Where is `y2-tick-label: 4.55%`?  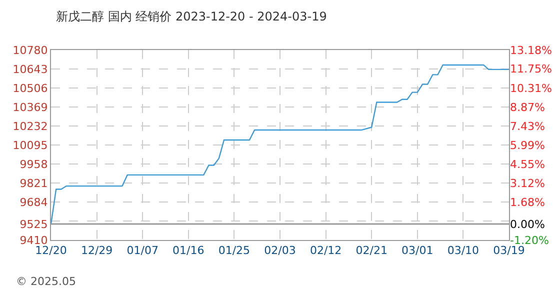 y2-tick-label: 4.55% is located at coordinates (527, 164).